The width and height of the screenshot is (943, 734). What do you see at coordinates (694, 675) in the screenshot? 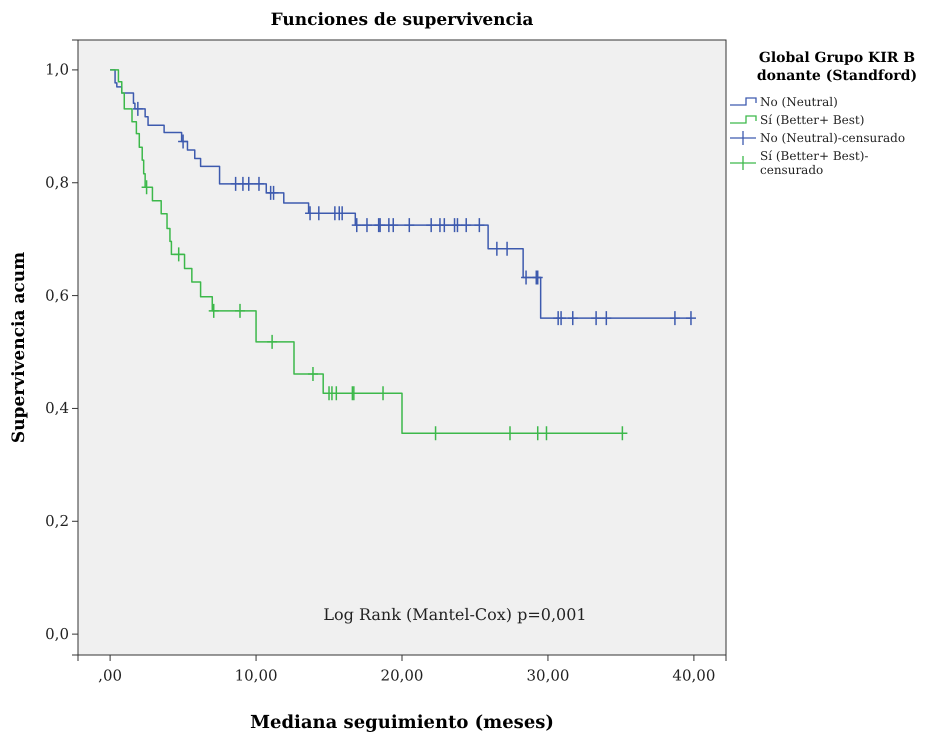
I see `x-tick-label: 40,00` at bounding box center [694, 675].